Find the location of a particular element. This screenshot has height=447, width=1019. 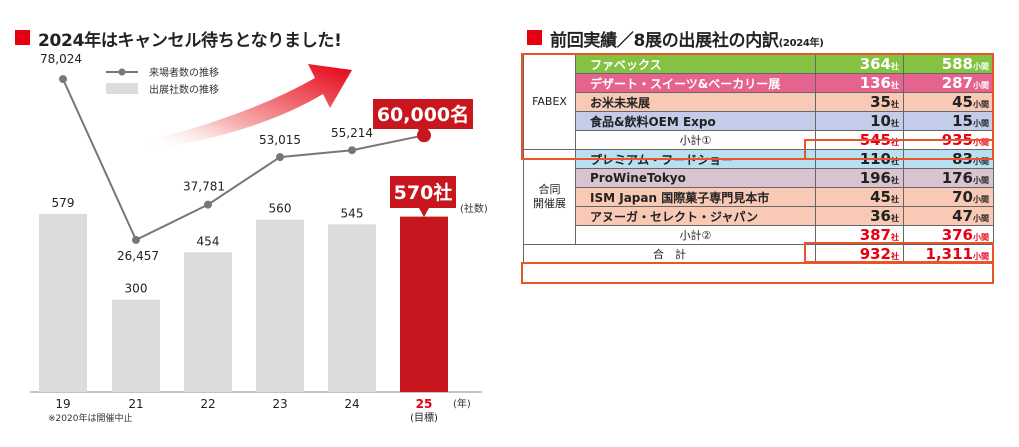

target-exhibitor-callout-box is located at coordinates (423, 192).